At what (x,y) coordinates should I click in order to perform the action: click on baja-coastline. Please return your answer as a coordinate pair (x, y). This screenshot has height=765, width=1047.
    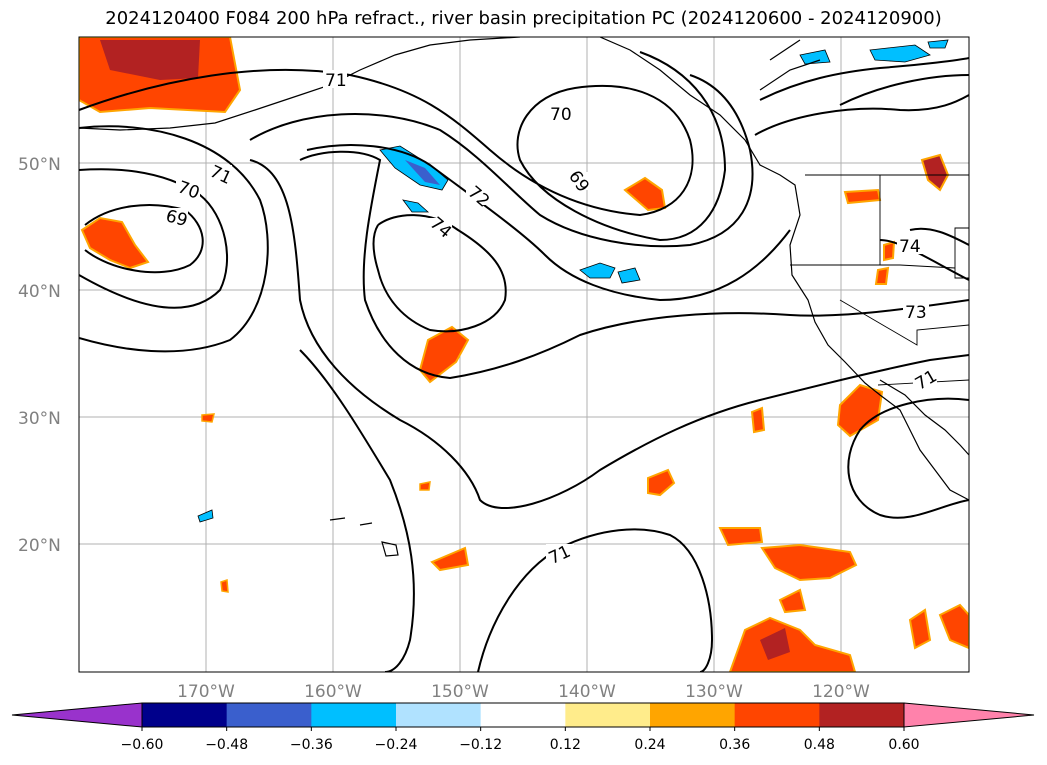
    Looking at the image, I should click on (924, 417).